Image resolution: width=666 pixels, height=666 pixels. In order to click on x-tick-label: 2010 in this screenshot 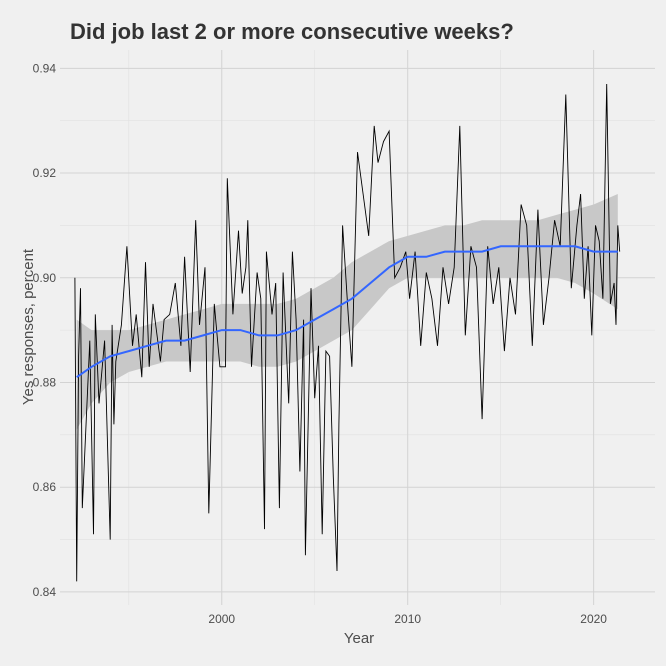, I will do `click(407, 619)`.